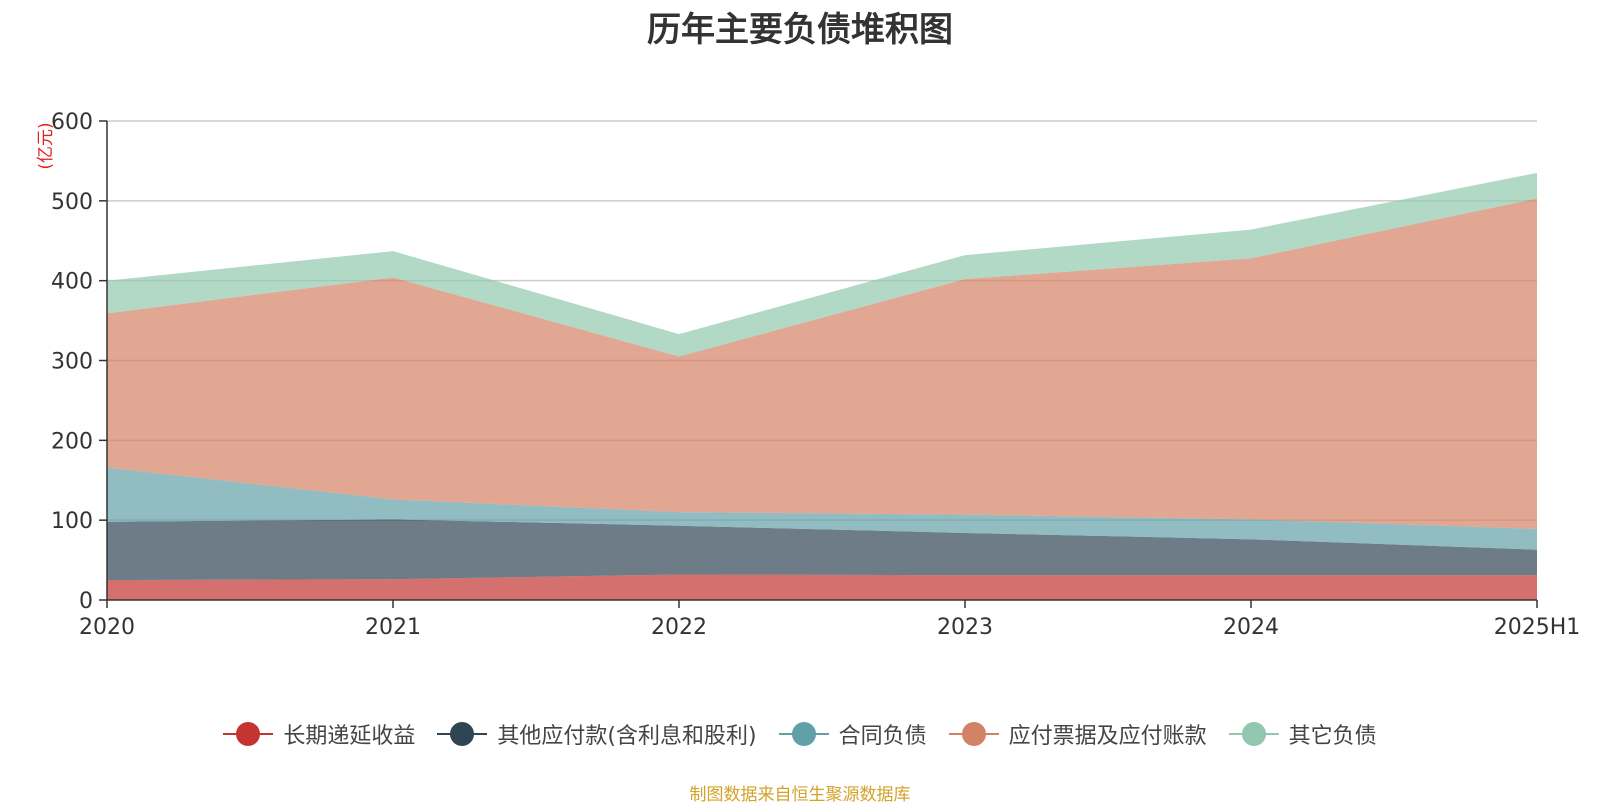 The image size is (1600, 805). What do you see at coordinates (679, 627) in the screenshot?
I see `x-tick-label: 2022` at bounding box center [679, 627].